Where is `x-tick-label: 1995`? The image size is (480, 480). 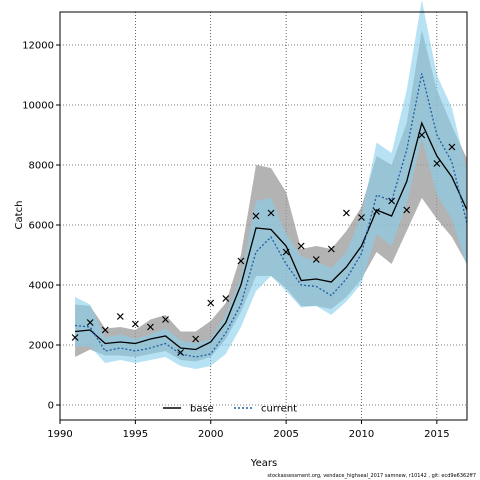
x-tick-label: 1995 is located at coordinates (135, 434).